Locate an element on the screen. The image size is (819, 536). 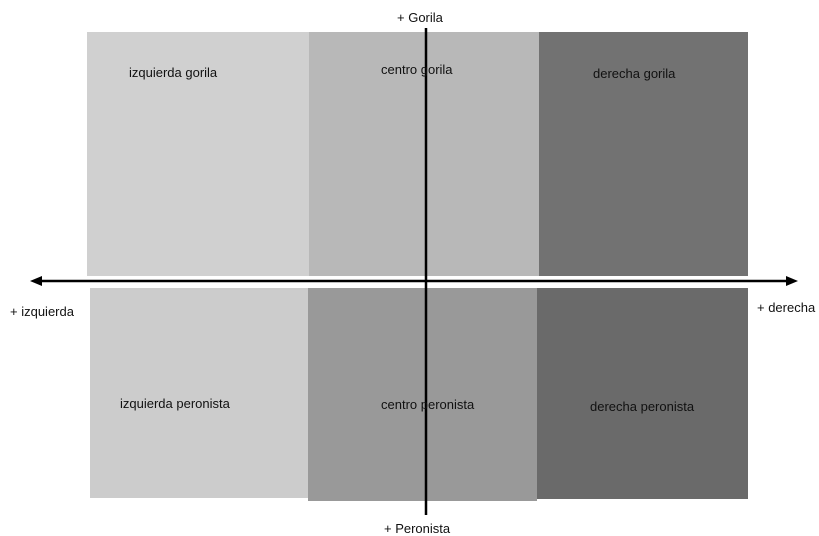
label-izquierda-peronista: izquierda peronista is located at coordinates (175, 403).